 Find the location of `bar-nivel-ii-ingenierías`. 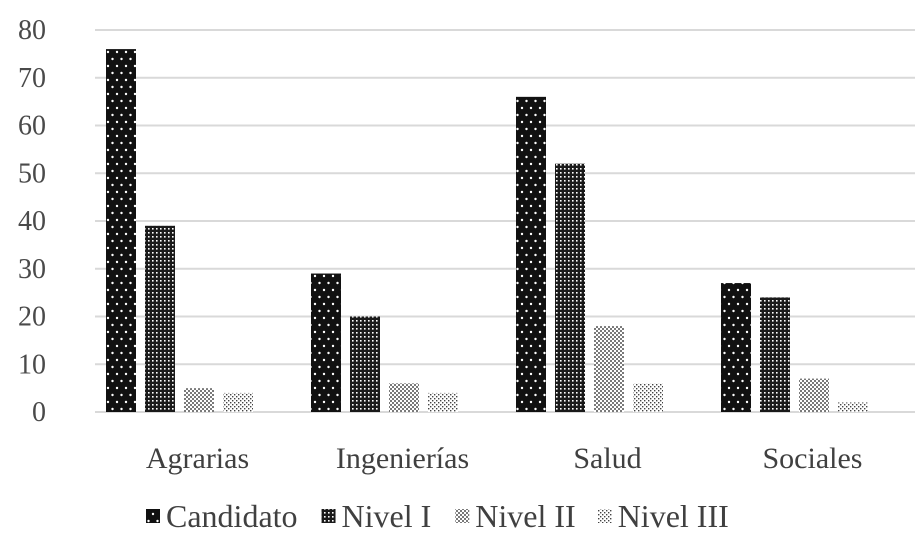

bar-nivel-ii-ingenierías is located at coordinates (404, 397).